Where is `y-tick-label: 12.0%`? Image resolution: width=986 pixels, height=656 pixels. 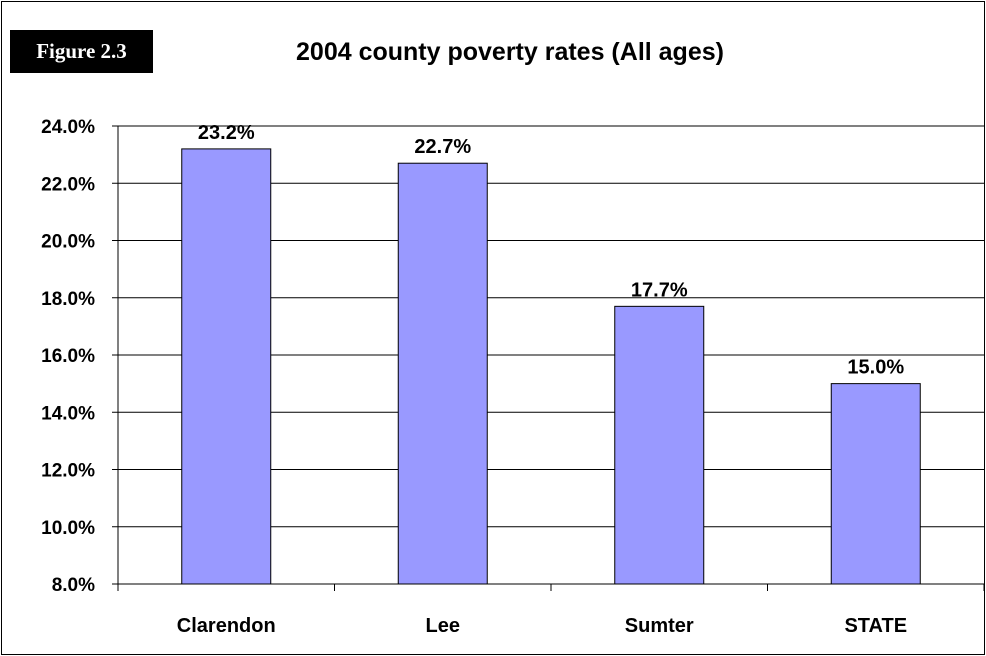
y-tick-label: 12.0% is located at coordinates (68, 471).